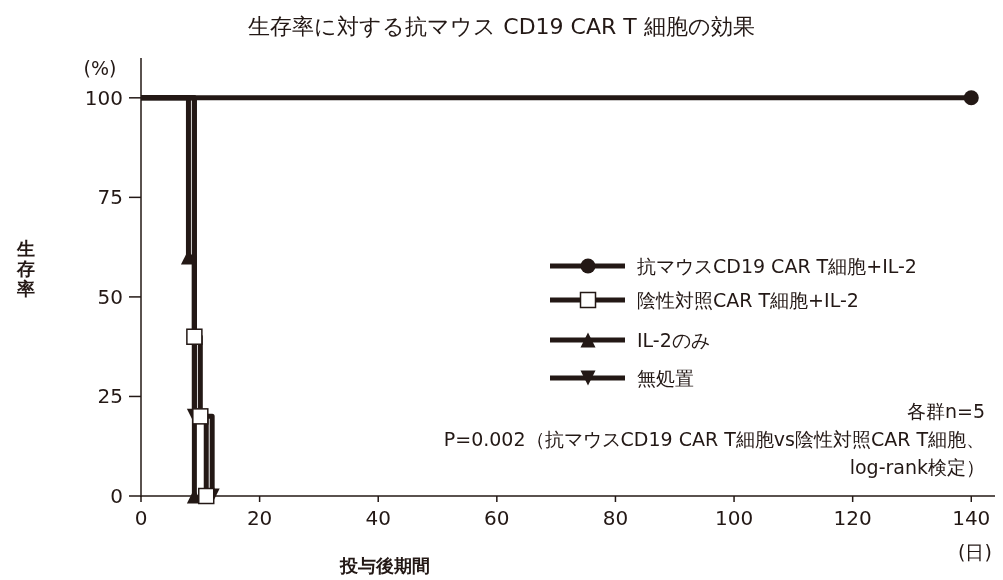 The image size is (1003, 580). What do you see at coordinates (917, 467) in the screenshot?
I see `annotation: log-rank検定）` at bounding box center [917, 467].